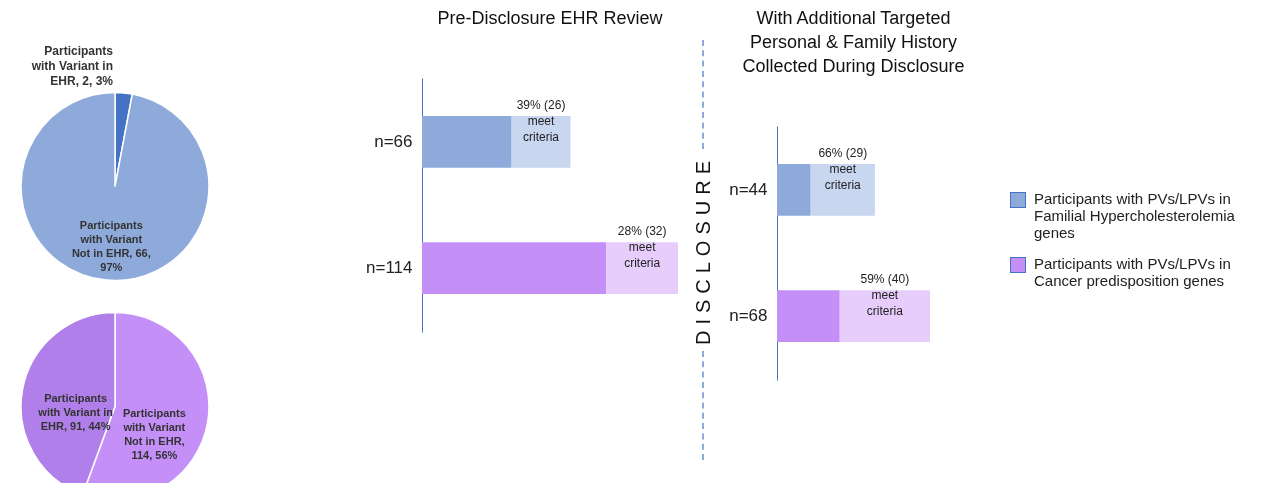  I want to click on slice-label: Participants with Variant in EHR, 2, 3%, so click(72, 66).